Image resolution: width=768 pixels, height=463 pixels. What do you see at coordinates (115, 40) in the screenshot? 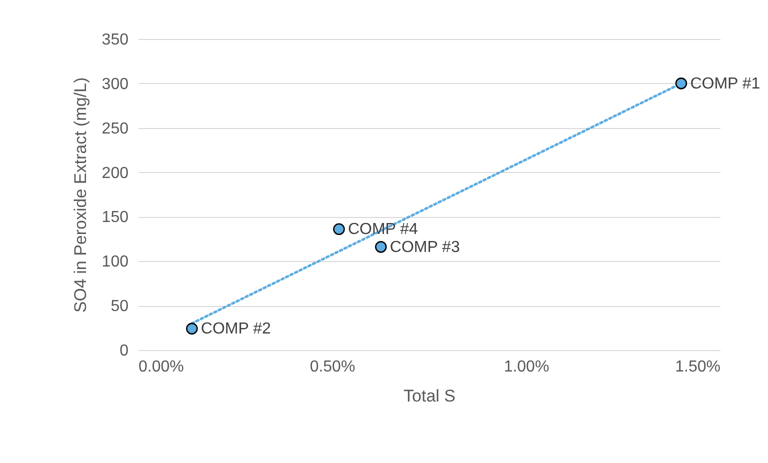
I see `y-tick-label: 350` at bounding box center [115, 40].